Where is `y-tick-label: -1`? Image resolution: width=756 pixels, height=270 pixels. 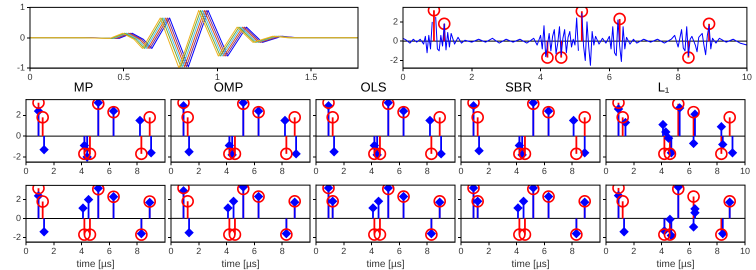 y-tick-label: -1 is located at coordinates (20, 67).